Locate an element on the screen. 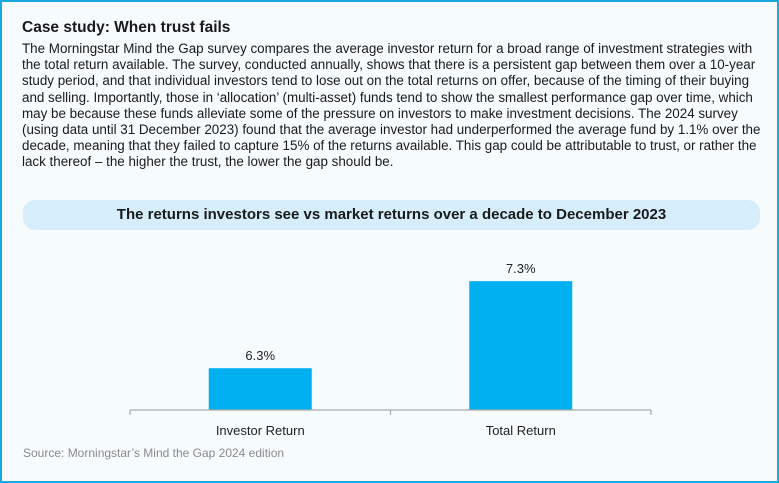 This screenshot has width=779, height=483. data-label: 7.3% is located at coordinates (521, 268).